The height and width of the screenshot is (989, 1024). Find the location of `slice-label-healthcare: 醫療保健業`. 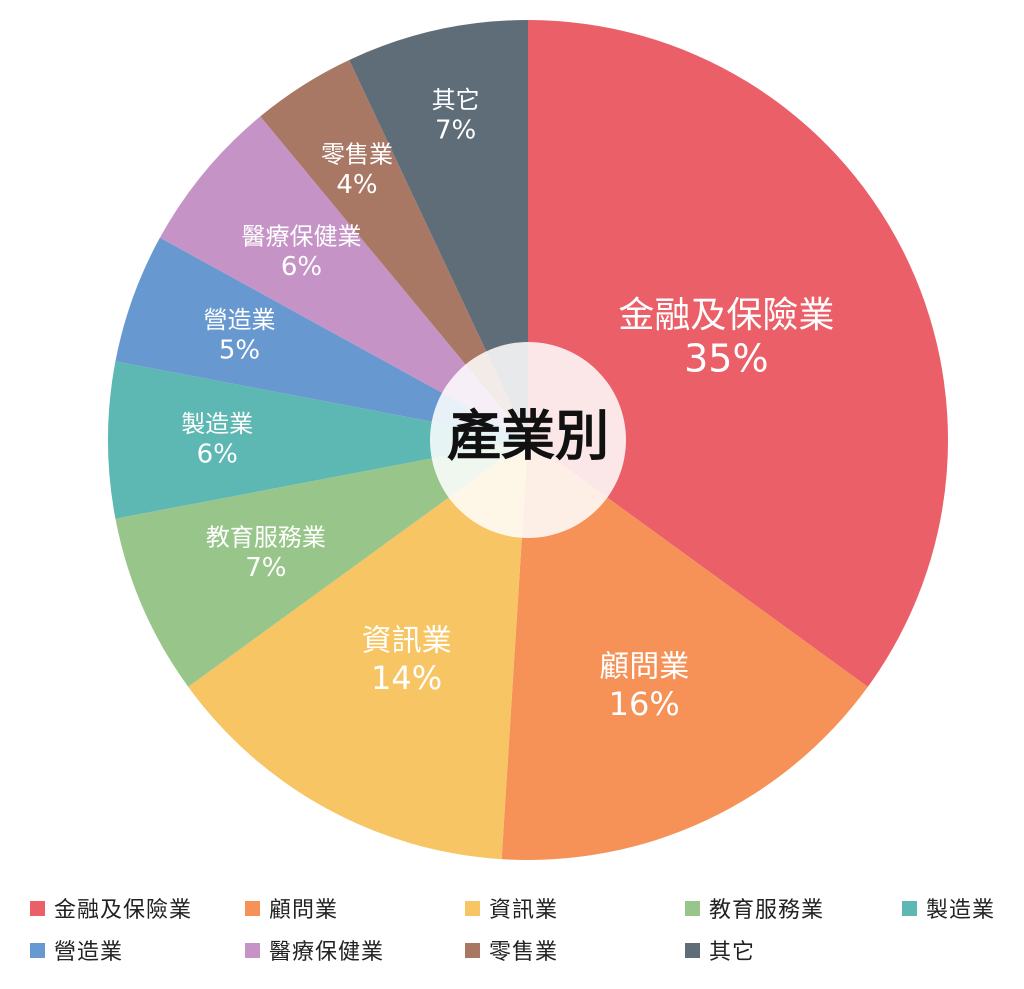

slice-label-healthcare: 醫療保健業 is located at coordinates (301, 237).